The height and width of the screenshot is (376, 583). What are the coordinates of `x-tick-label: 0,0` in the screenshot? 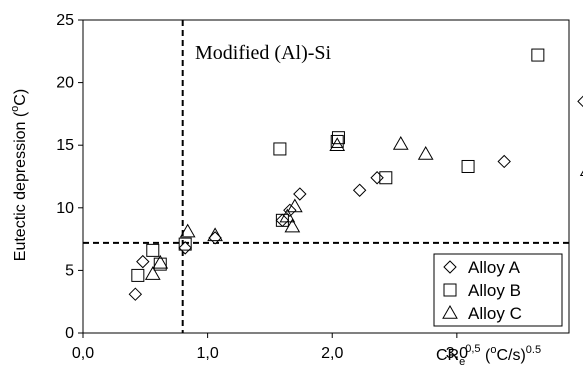 It's located at (83, 353).